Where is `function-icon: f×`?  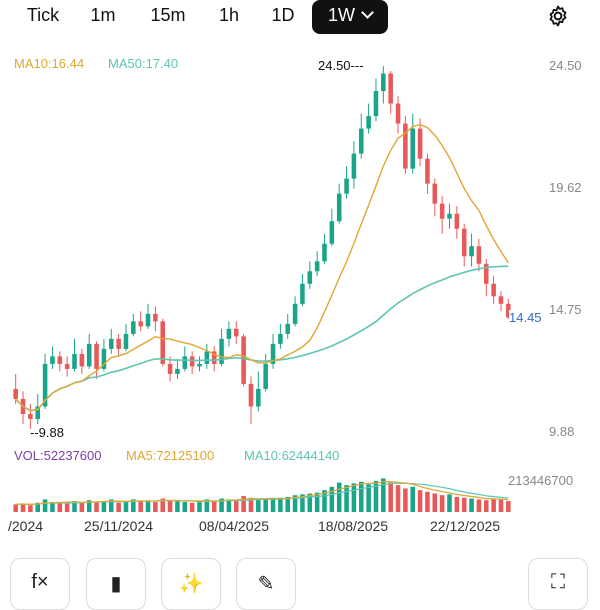
function-icon: f× is located at coordinates (40, 582).